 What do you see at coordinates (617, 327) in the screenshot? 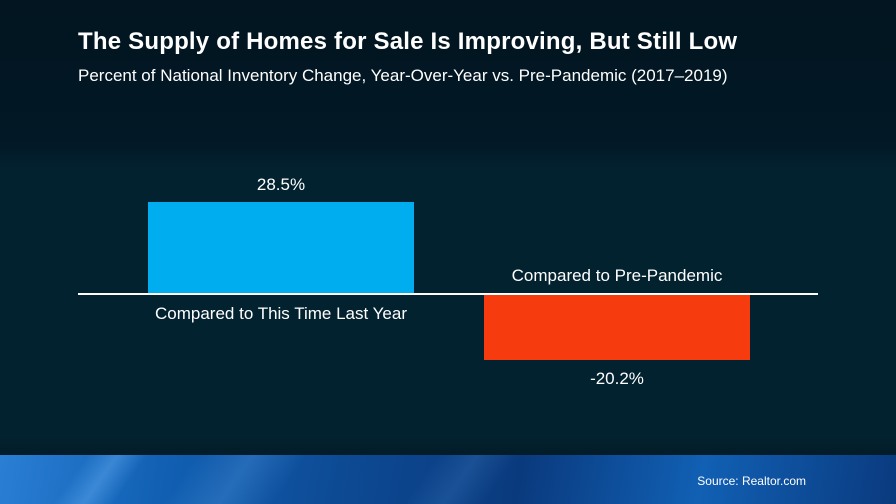
I see `bar-pre-pandemic` at bounding box center [617, 327].